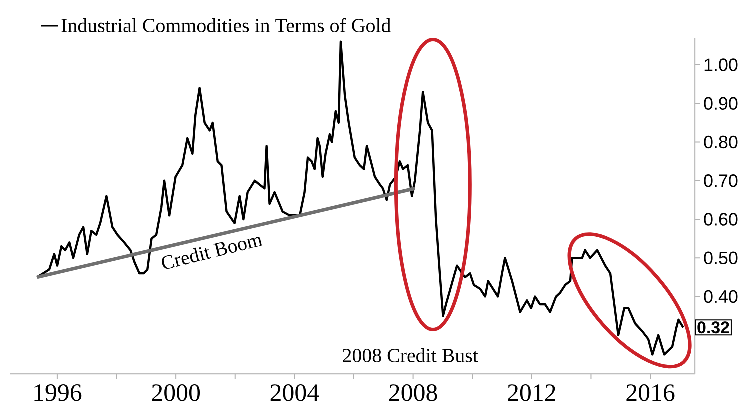  What do you see at coordinates (410, 355) in the screenshot?
I see `annotation: 2008 Credit Bust` at bounding box center [410, 355].